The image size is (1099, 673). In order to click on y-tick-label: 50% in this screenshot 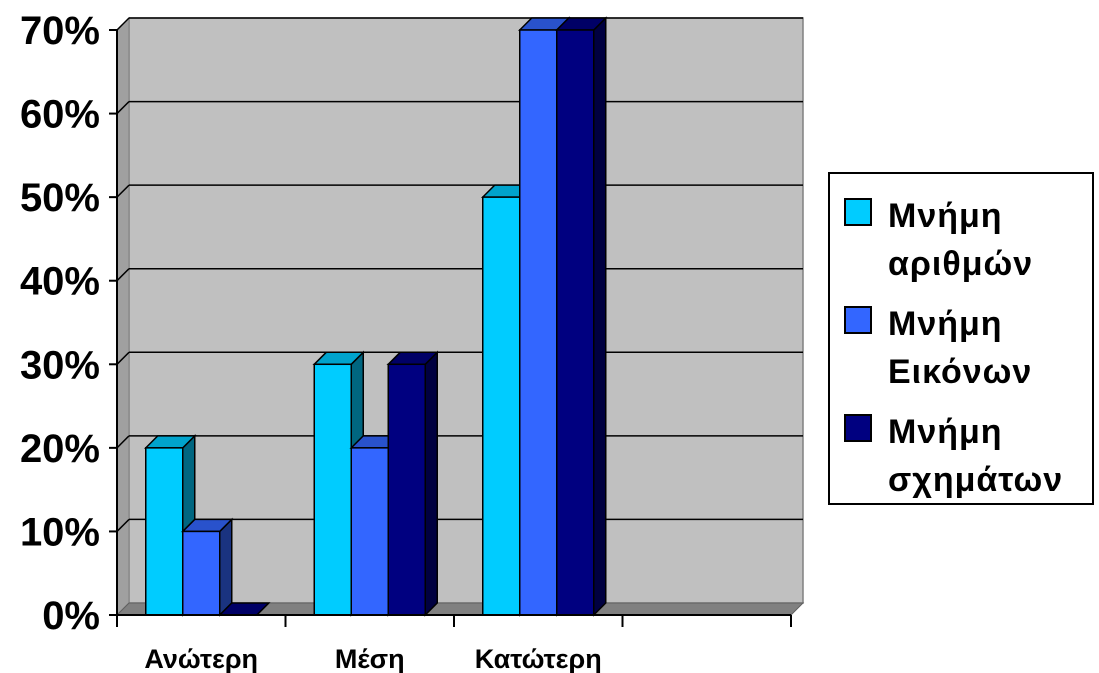, I will do `click(60, 198)`.